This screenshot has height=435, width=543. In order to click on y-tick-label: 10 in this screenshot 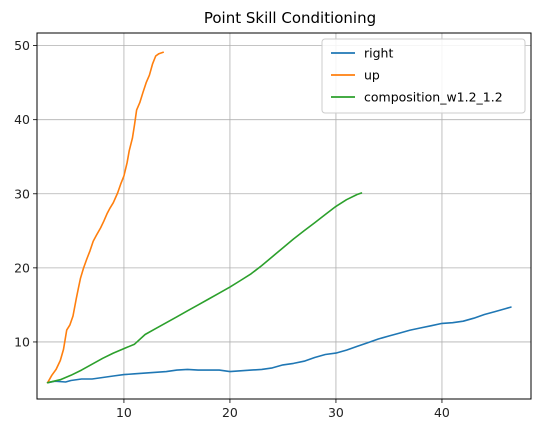, I will do `click(22, 341)`.